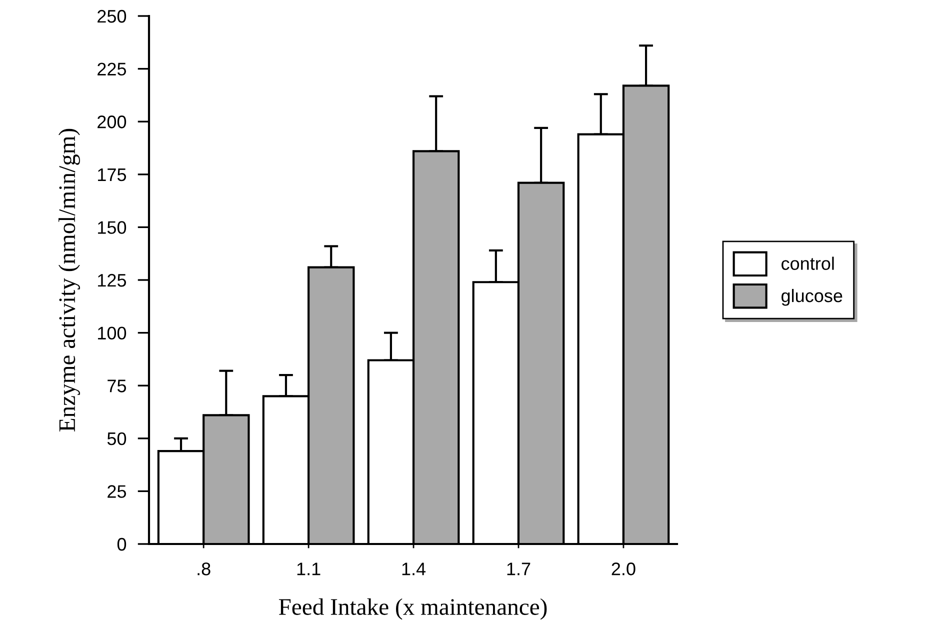  What do you see at coordinates (204, 569) in the screenshot?
I see `x-tick-label: .8` at bounding box center [204, 569].